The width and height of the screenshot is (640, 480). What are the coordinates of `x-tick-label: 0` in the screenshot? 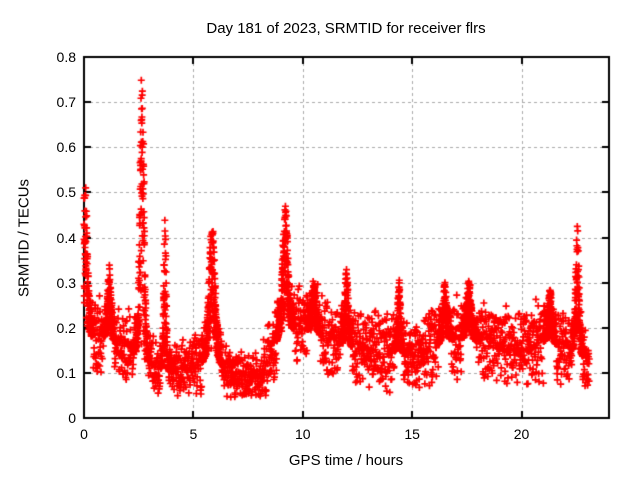 It's located at (84, 434).